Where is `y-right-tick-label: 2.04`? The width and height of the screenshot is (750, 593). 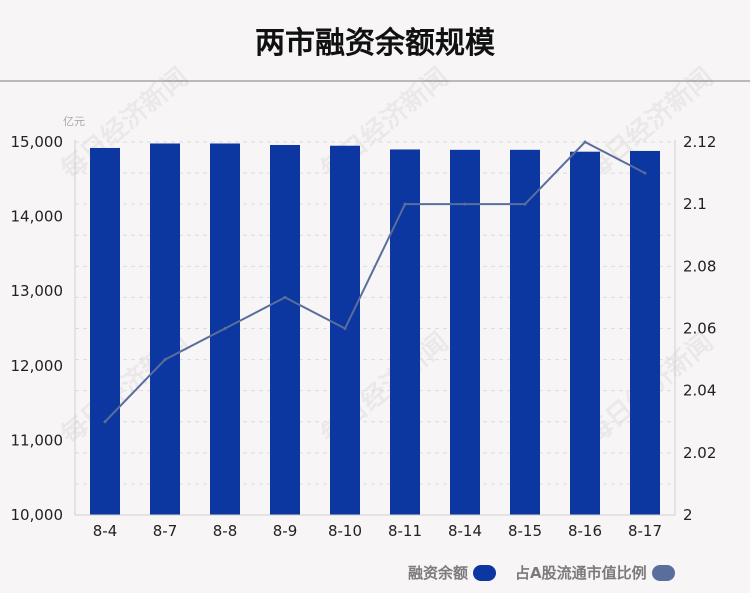 y-right-tick-label: 2.04 is located at coordinates (699, 391).